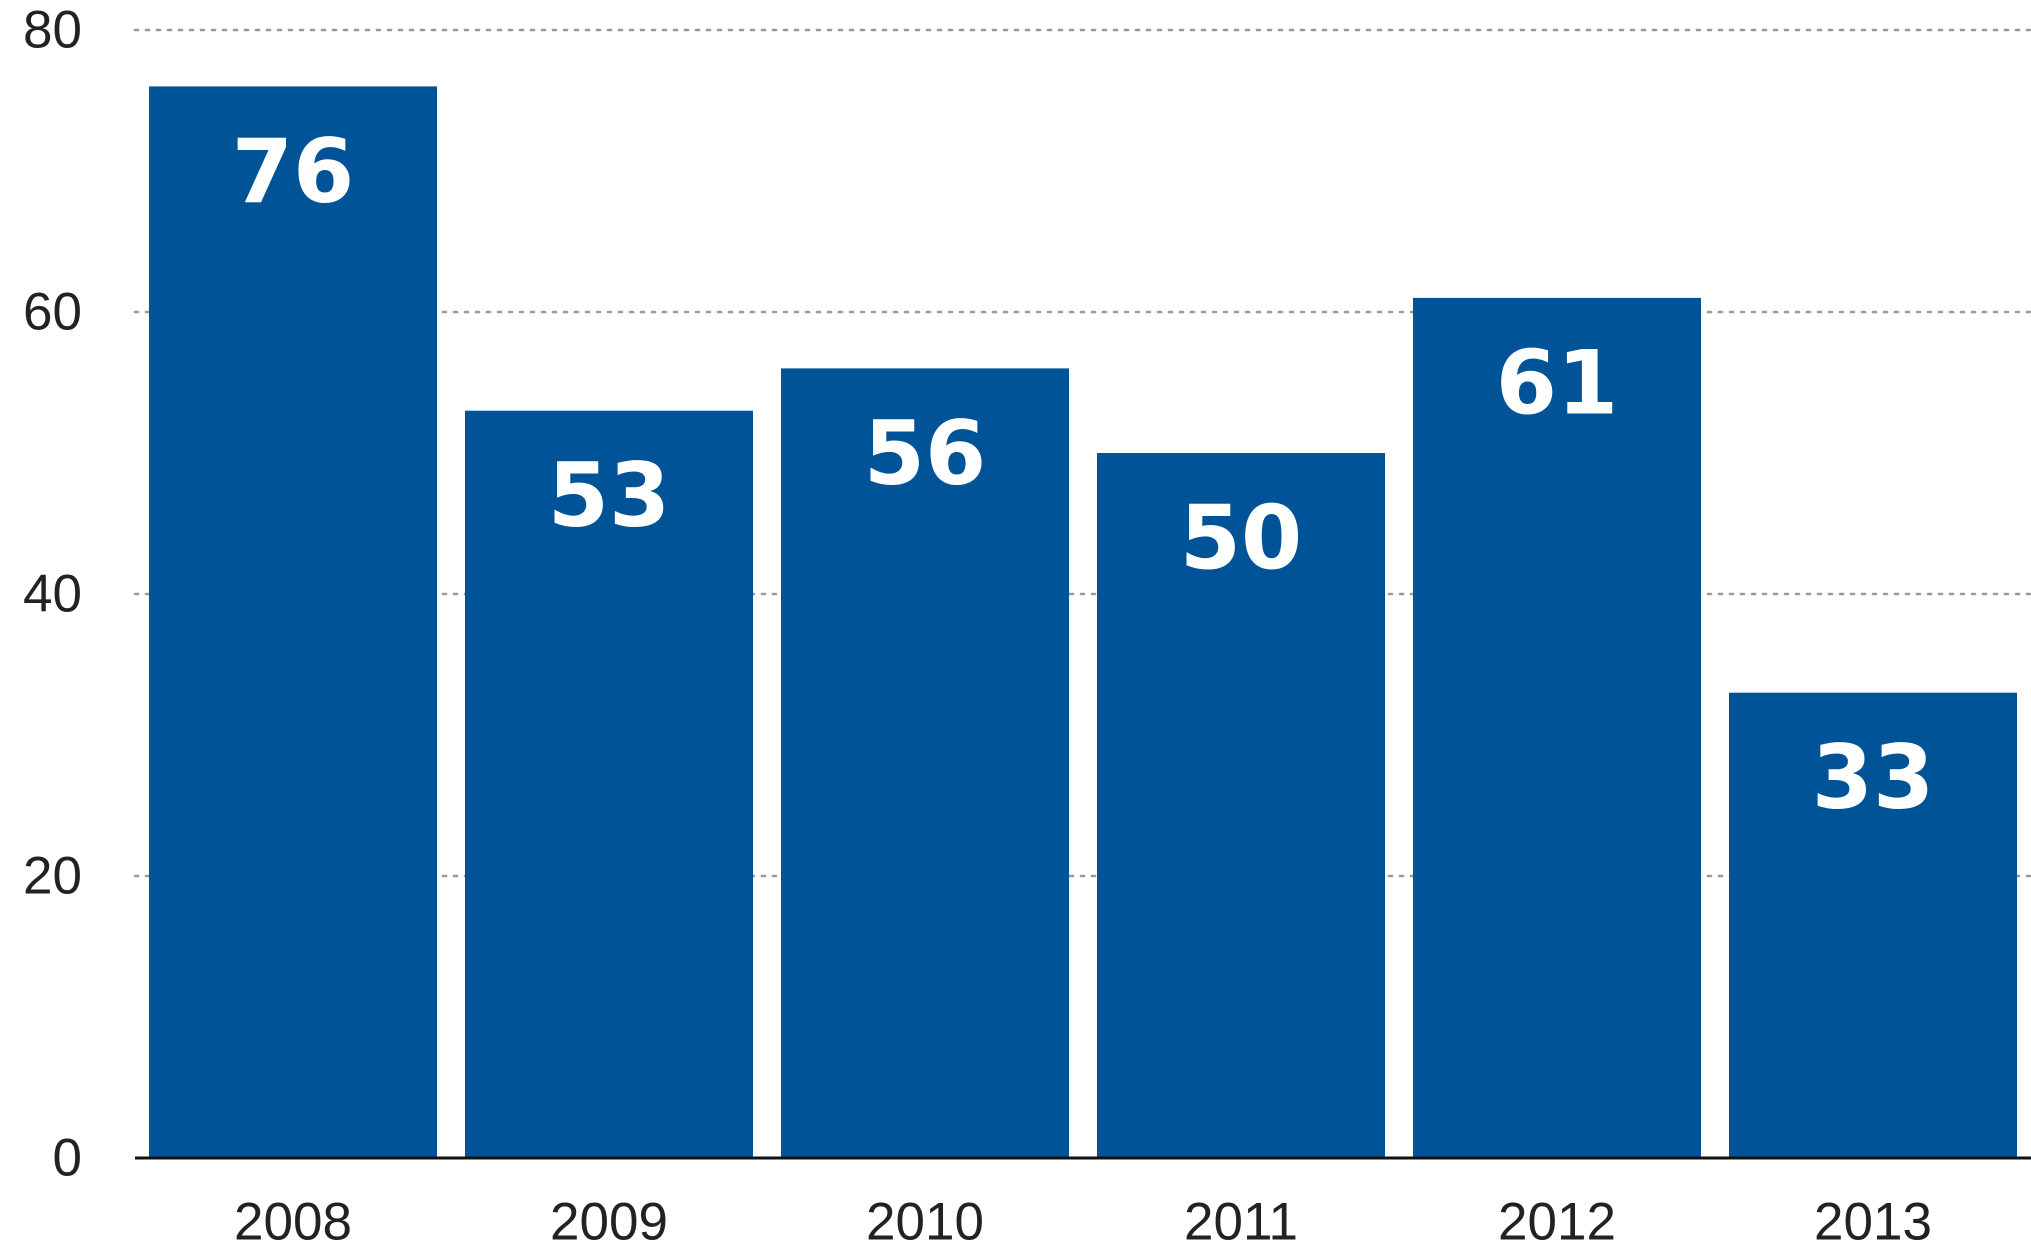  I want to click on x-tick-label-2009: 2009, so click(609, 1222).